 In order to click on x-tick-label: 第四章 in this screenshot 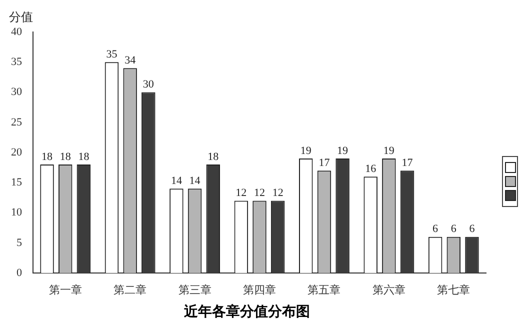, I will do `click(259, 289)`.